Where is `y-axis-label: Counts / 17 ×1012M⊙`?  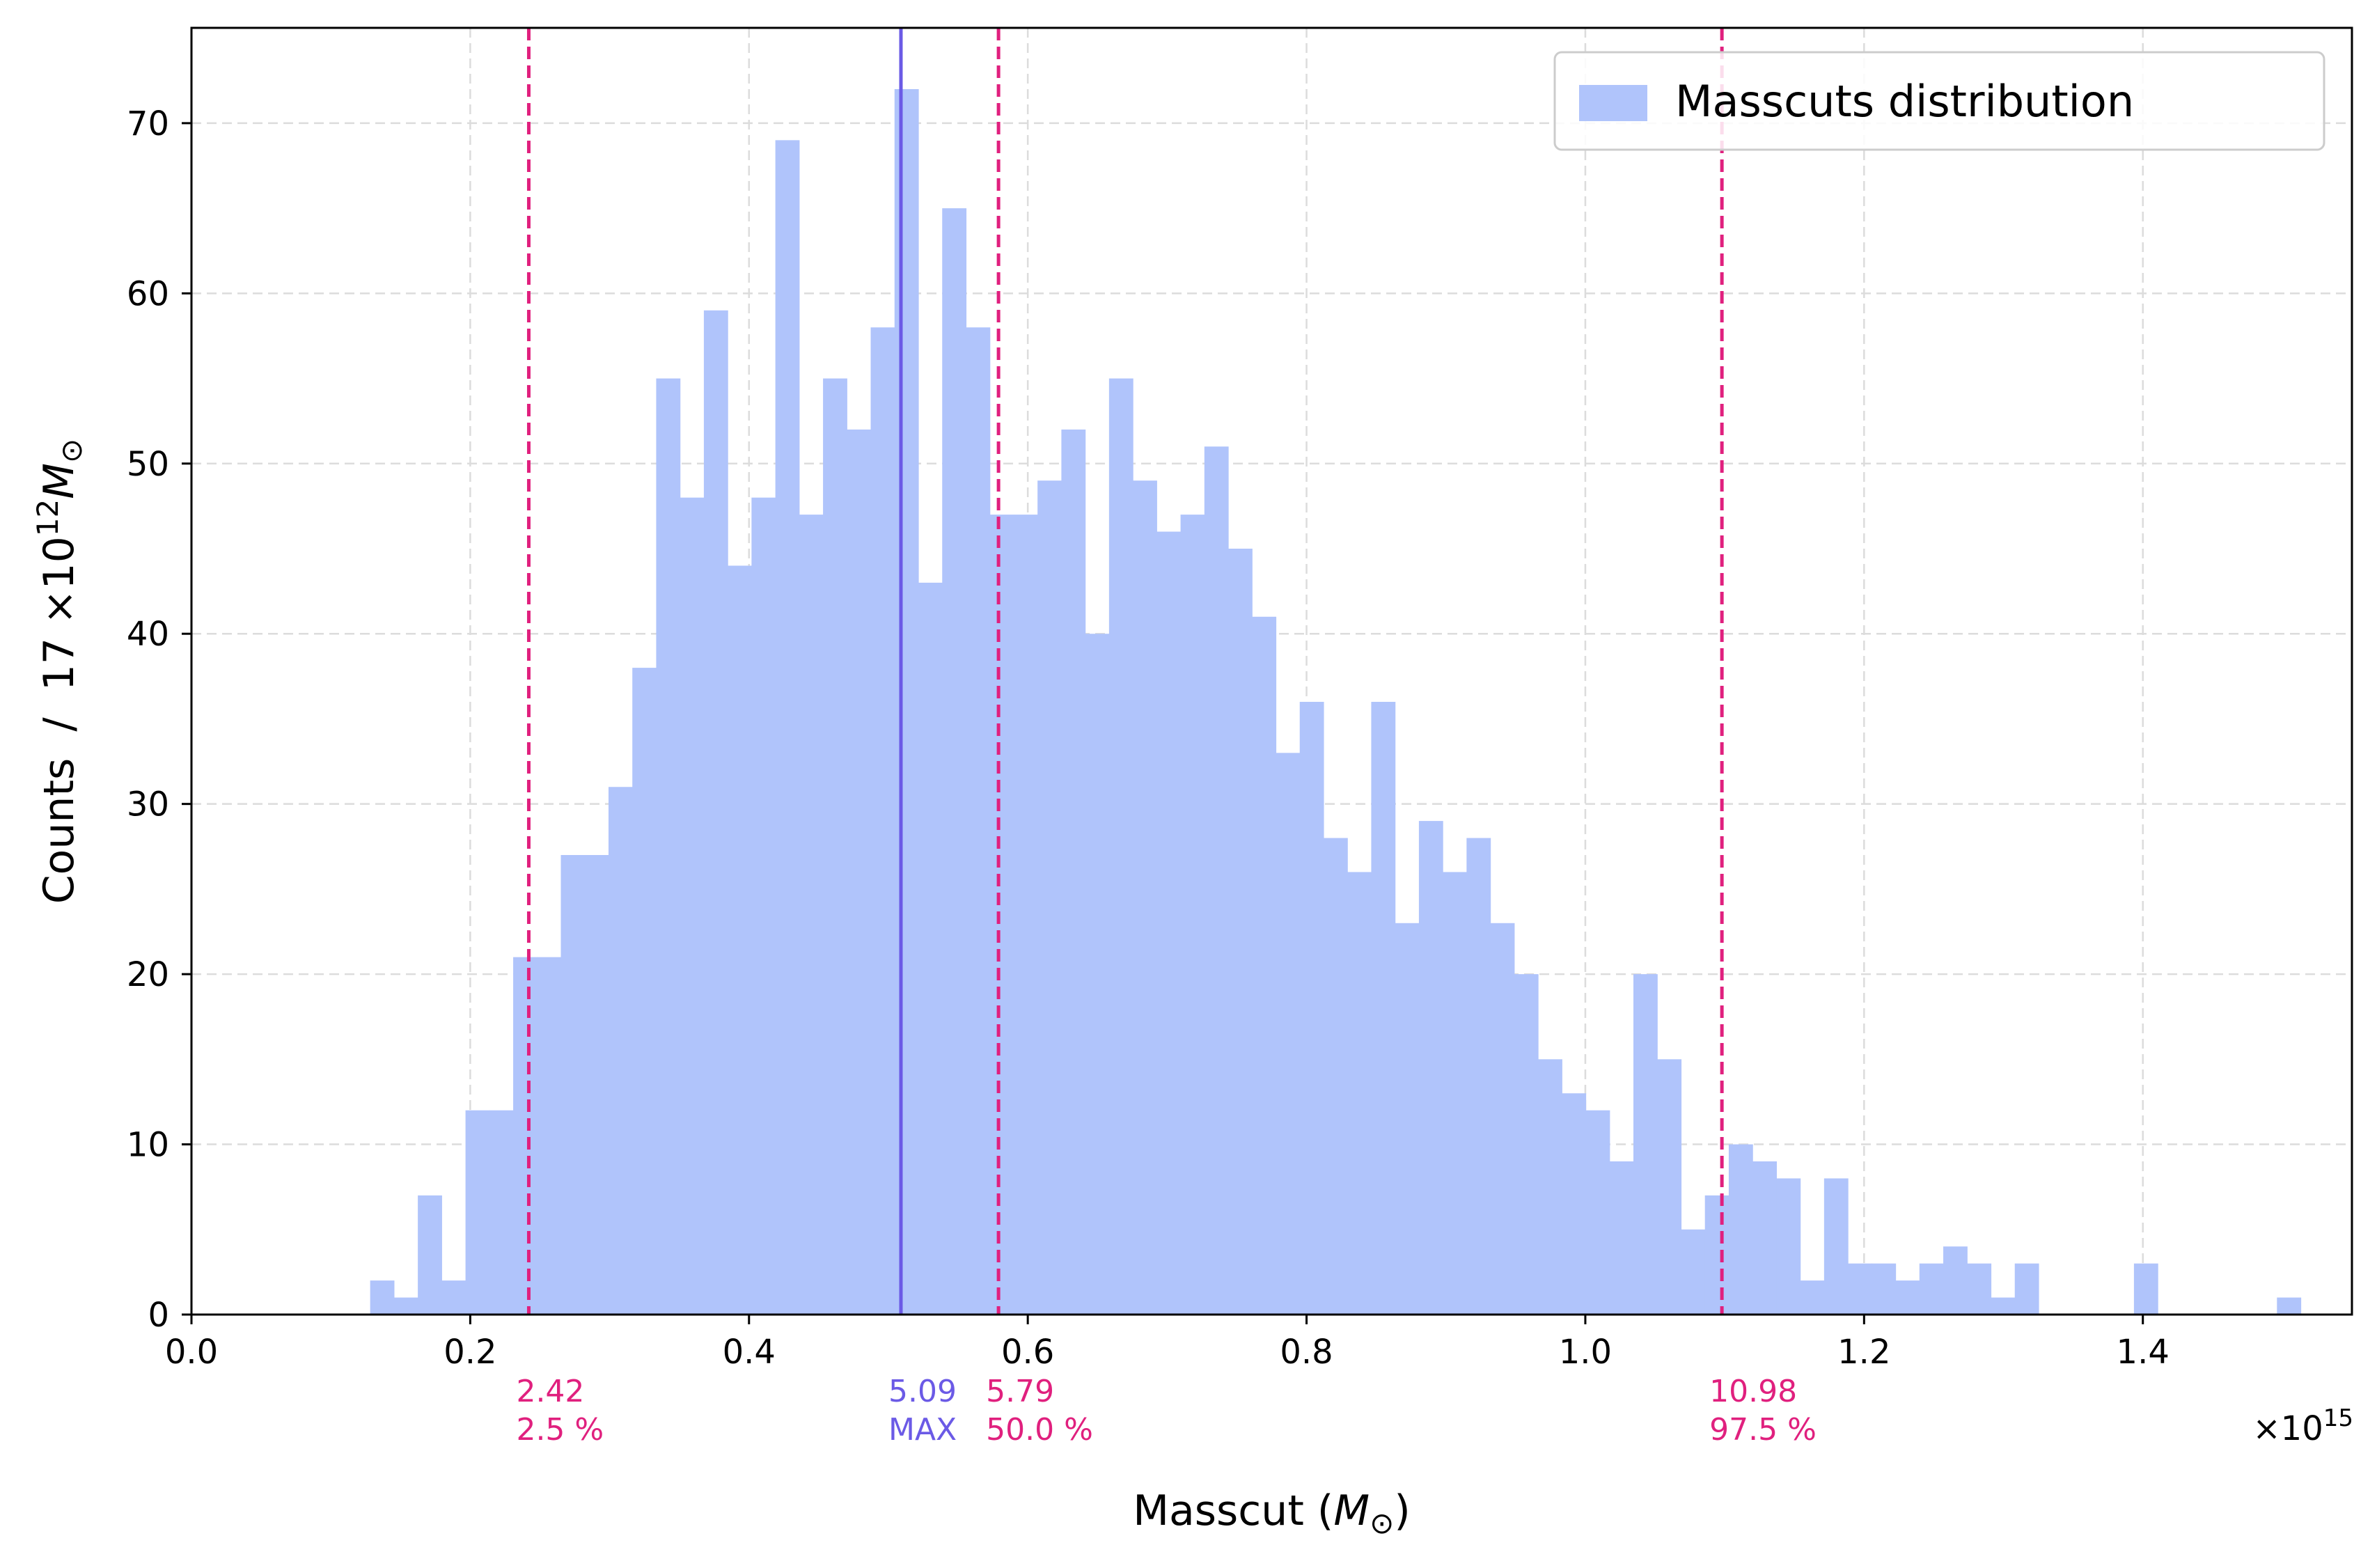
y-axis-label: Counts / 17 ×1012M⊙ is located at coordinates (60, 671).